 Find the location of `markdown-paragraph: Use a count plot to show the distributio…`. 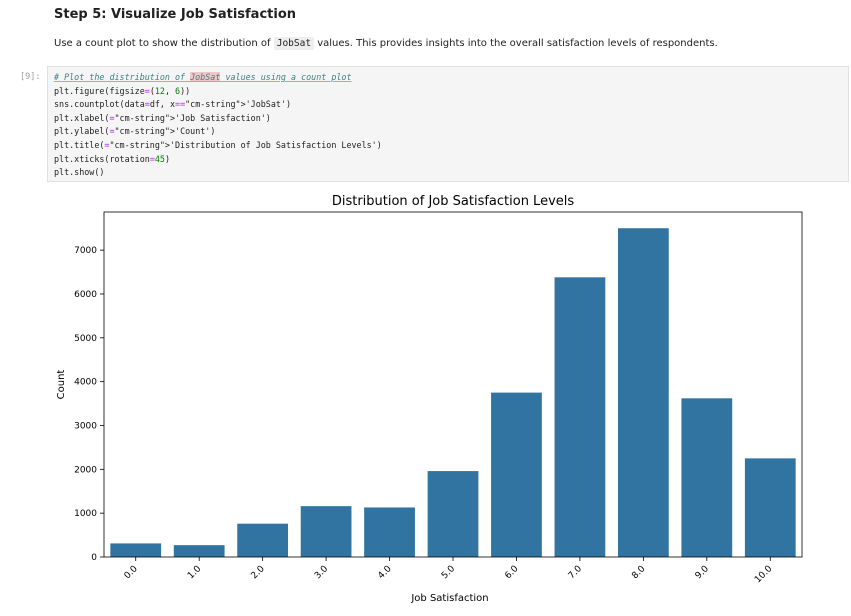

markdown-paragraph: Use a count plot to show the distributio… is located at coordinates (386, 43).